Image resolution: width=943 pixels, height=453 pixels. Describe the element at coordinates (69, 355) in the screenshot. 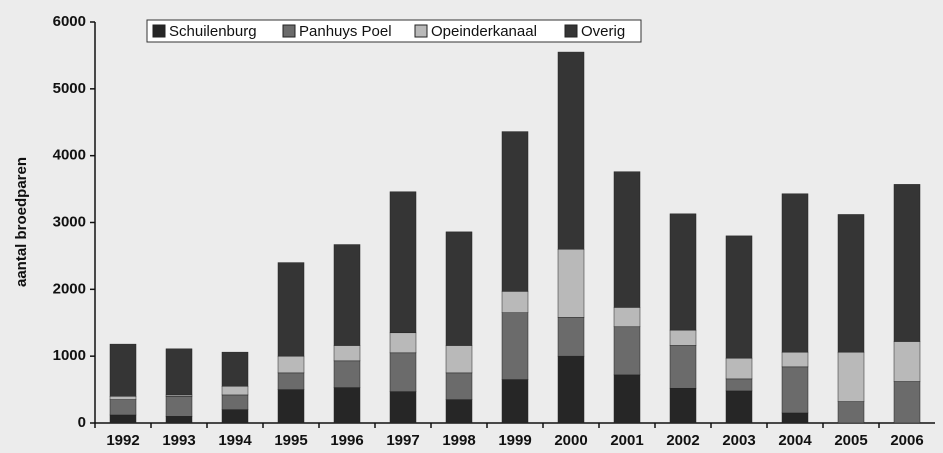

I see `y-tick-label: 1000` at that location.